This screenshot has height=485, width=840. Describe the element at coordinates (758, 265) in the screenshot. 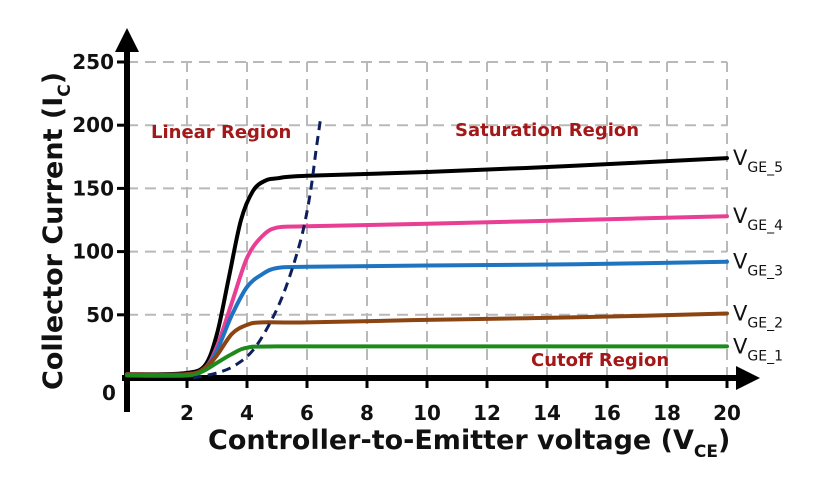

I see `label-ge-3: VGE_3` at that location.